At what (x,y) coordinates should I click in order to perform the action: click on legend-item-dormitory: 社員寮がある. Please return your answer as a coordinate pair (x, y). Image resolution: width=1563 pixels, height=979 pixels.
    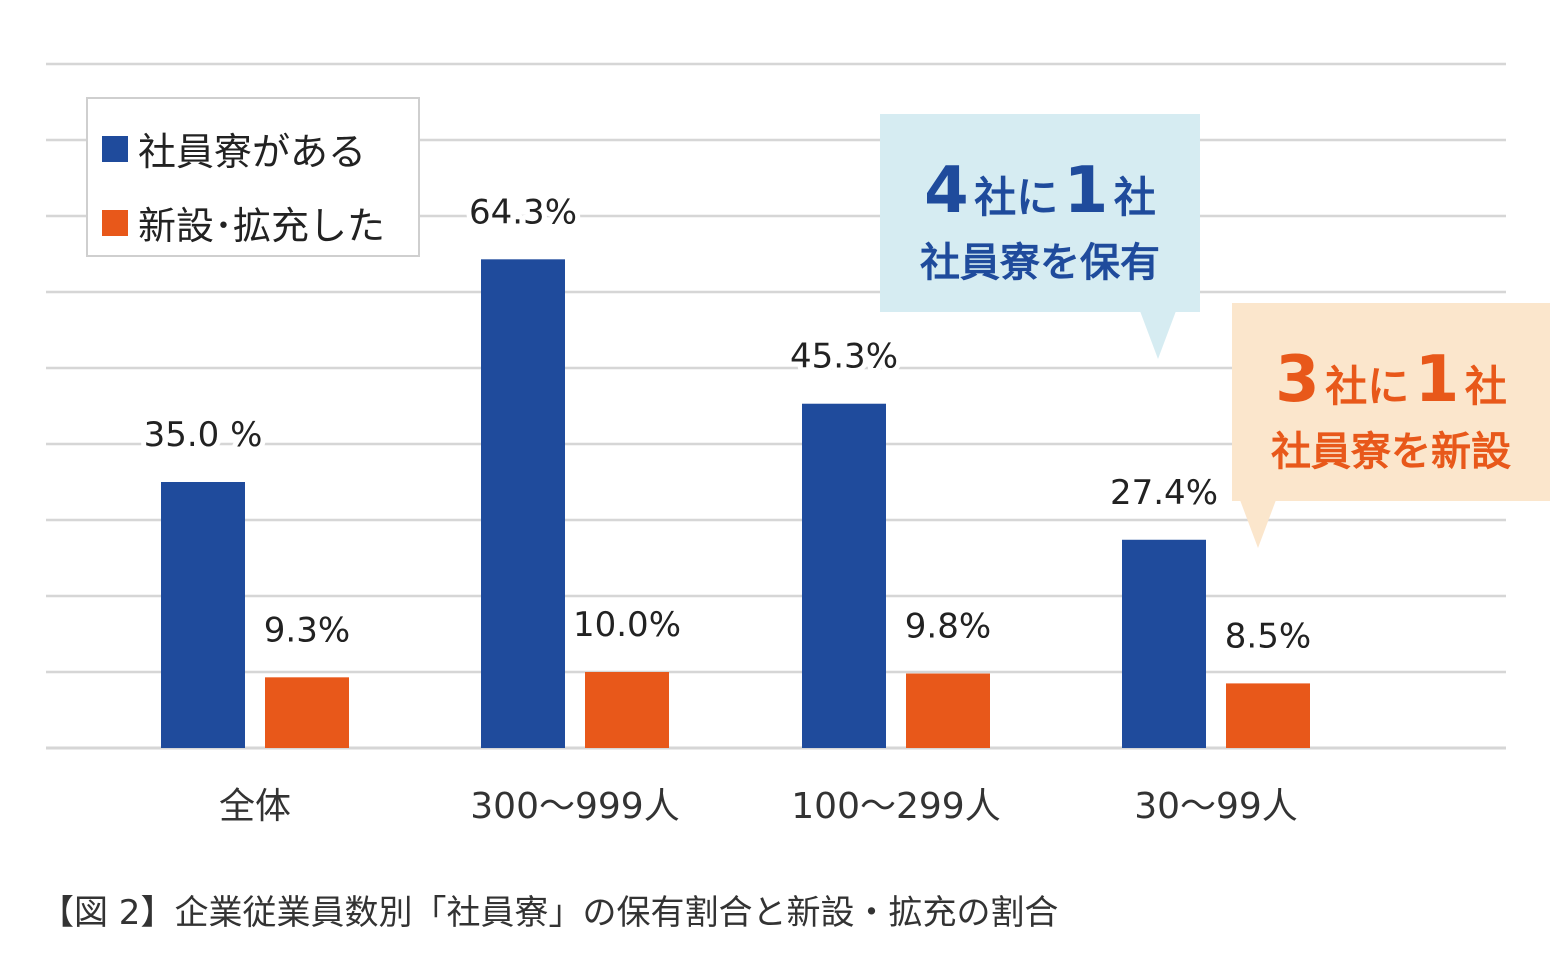
    Looking at the image, I should click on (234, 148).